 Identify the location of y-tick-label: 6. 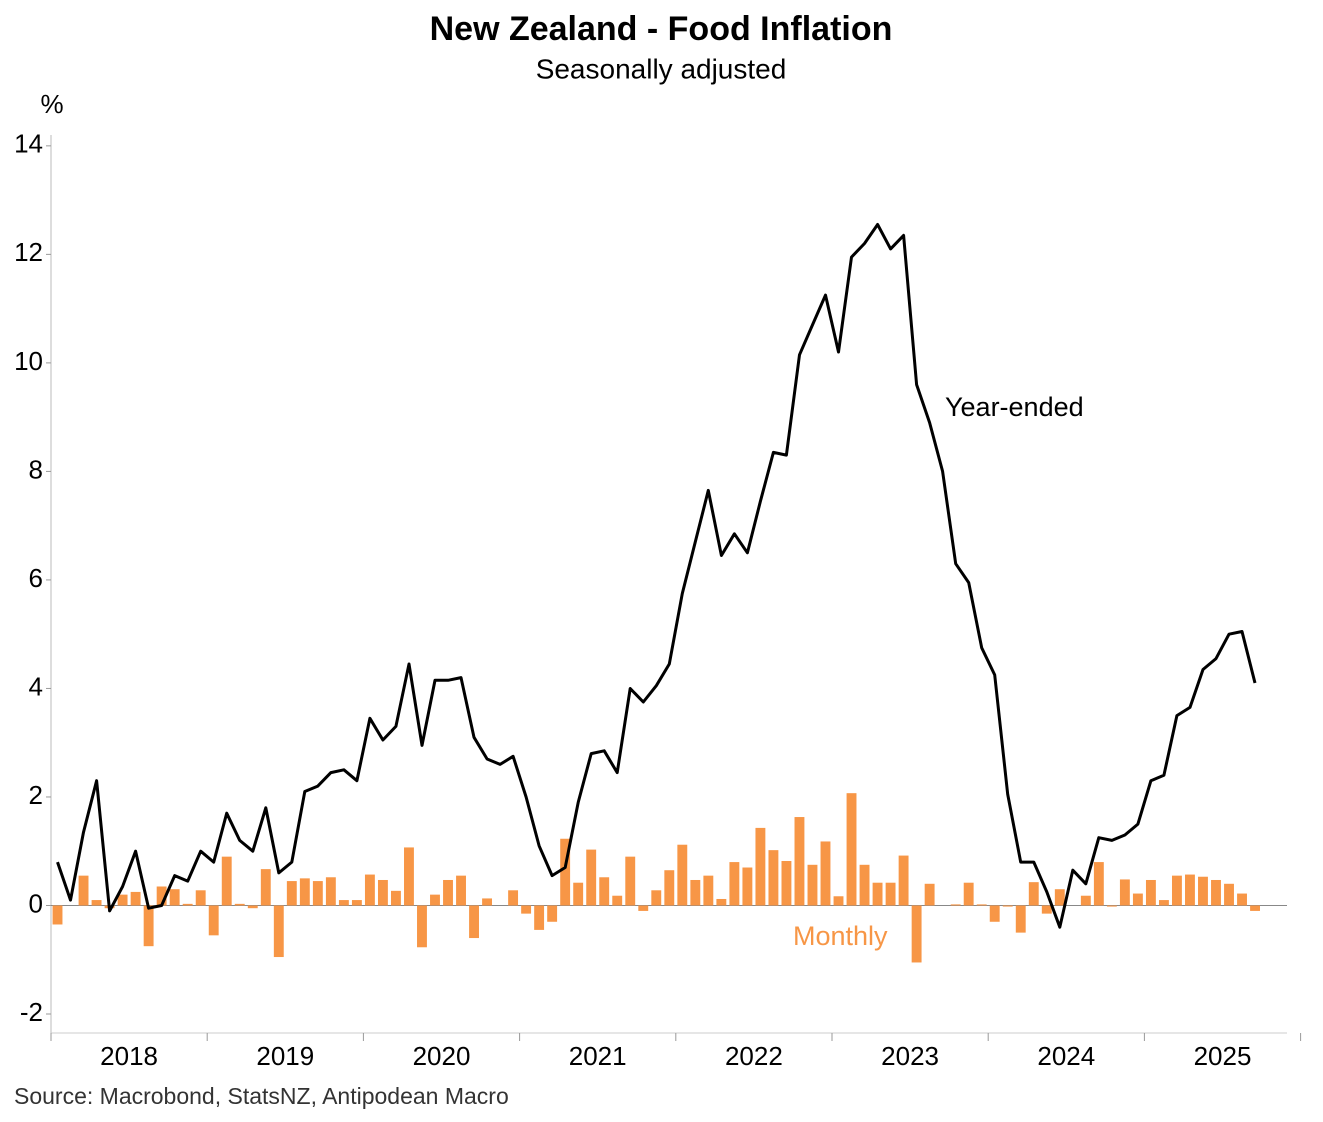
(36, 578).